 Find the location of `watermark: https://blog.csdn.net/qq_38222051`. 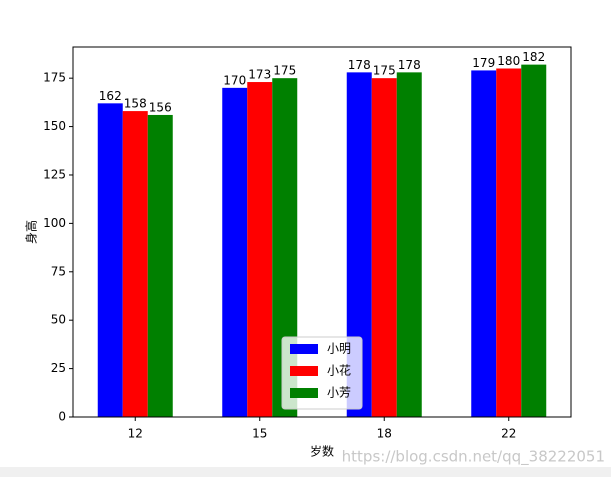

watermark: https://blog.csdn.net/qq_38222051 is located at coordinates (473, 457).